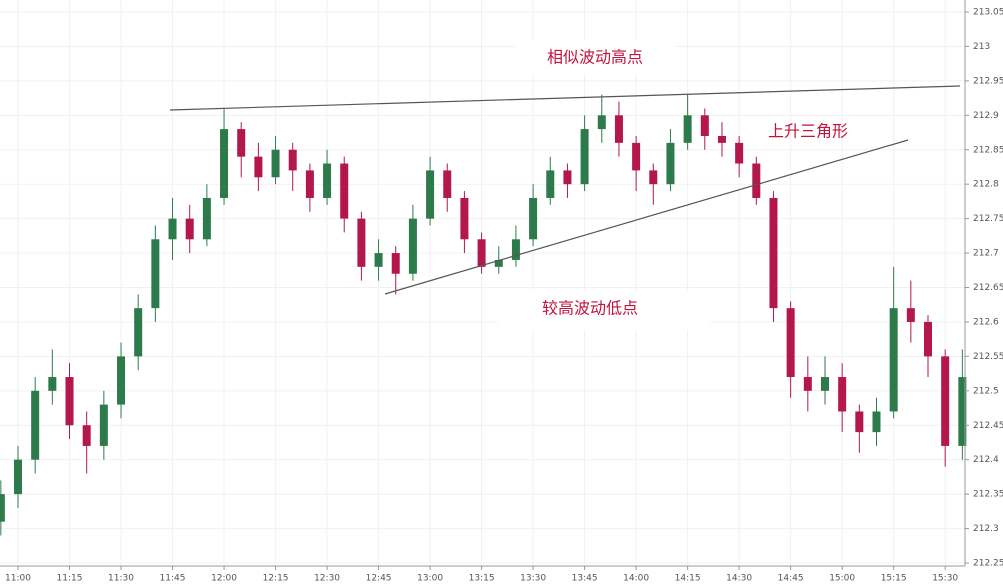 This screenshot has width=1003, height=584. What do you see at coordinates (988, 13) in the screenshot?
I see `y-tick-label: 213.05` at bounding box center [988, 13].